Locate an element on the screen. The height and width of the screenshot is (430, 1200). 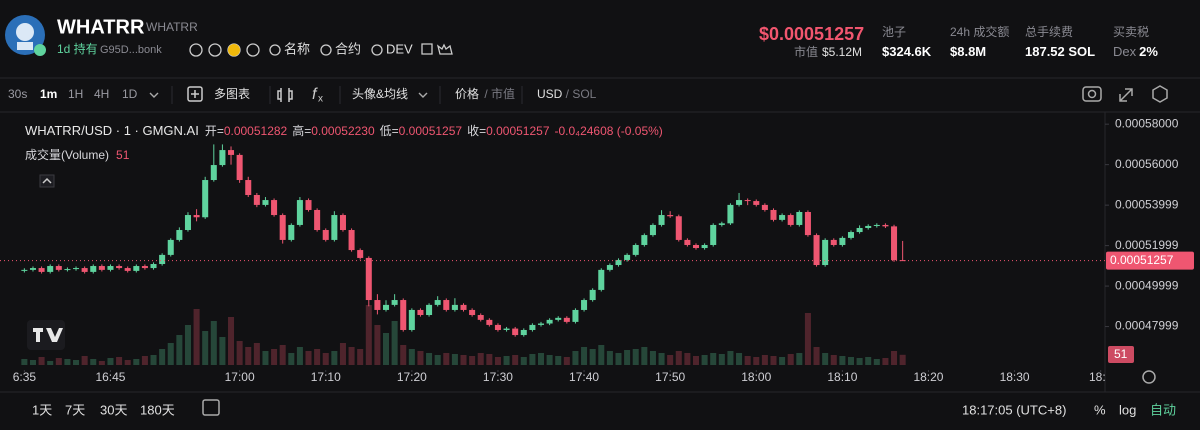
x-tick-label: 18:20 is located at coordinates (928, 377).